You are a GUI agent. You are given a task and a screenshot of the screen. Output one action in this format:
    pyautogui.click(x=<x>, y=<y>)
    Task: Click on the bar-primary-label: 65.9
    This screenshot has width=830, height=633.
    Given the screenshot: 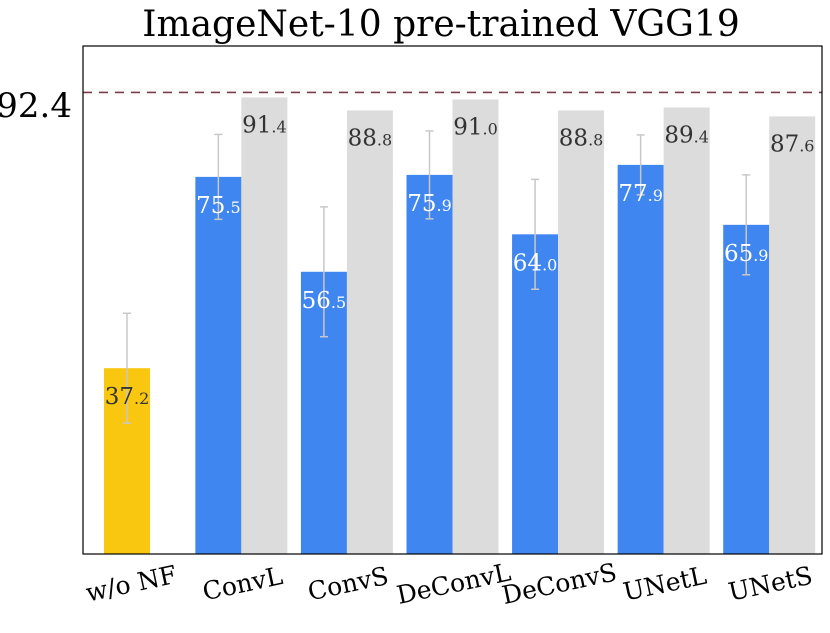 What is the action you would take?
    pyautogui.click(x=746, y=254)
    